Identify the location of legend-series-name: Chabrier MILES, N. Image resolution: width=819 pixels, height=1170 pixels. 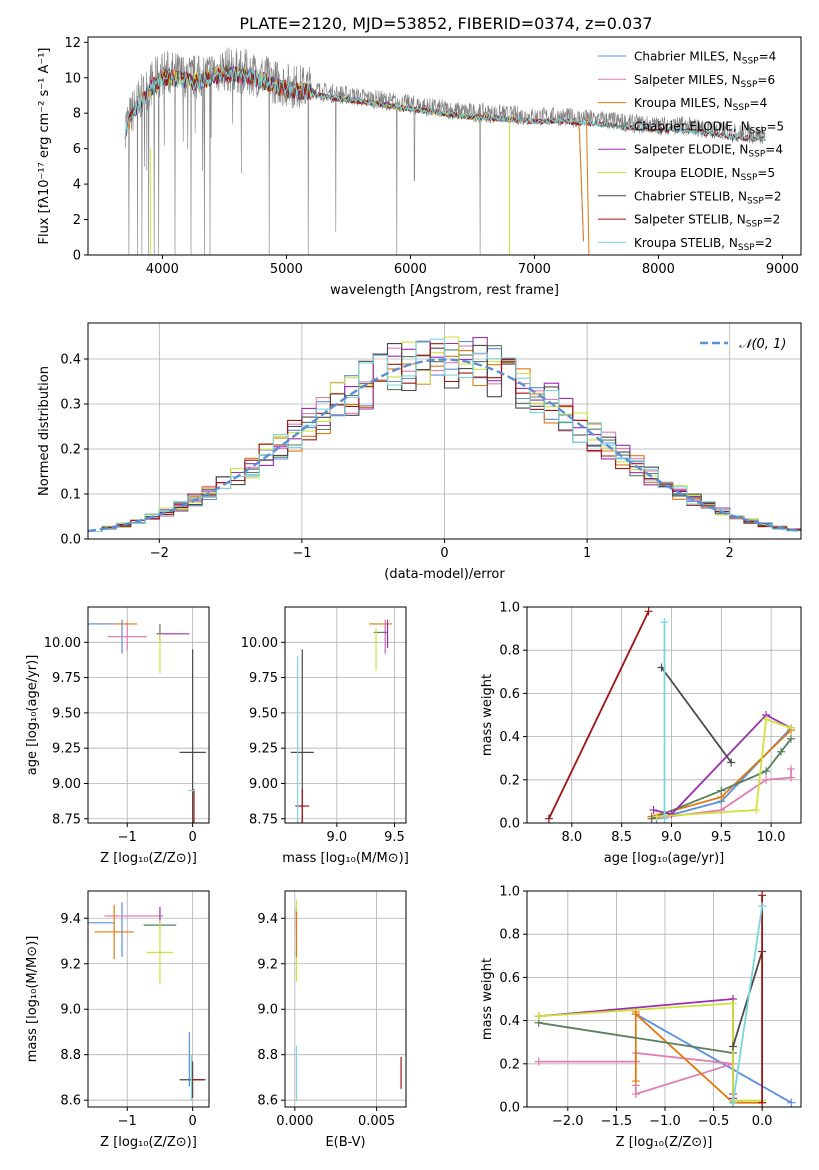
(688, 57).